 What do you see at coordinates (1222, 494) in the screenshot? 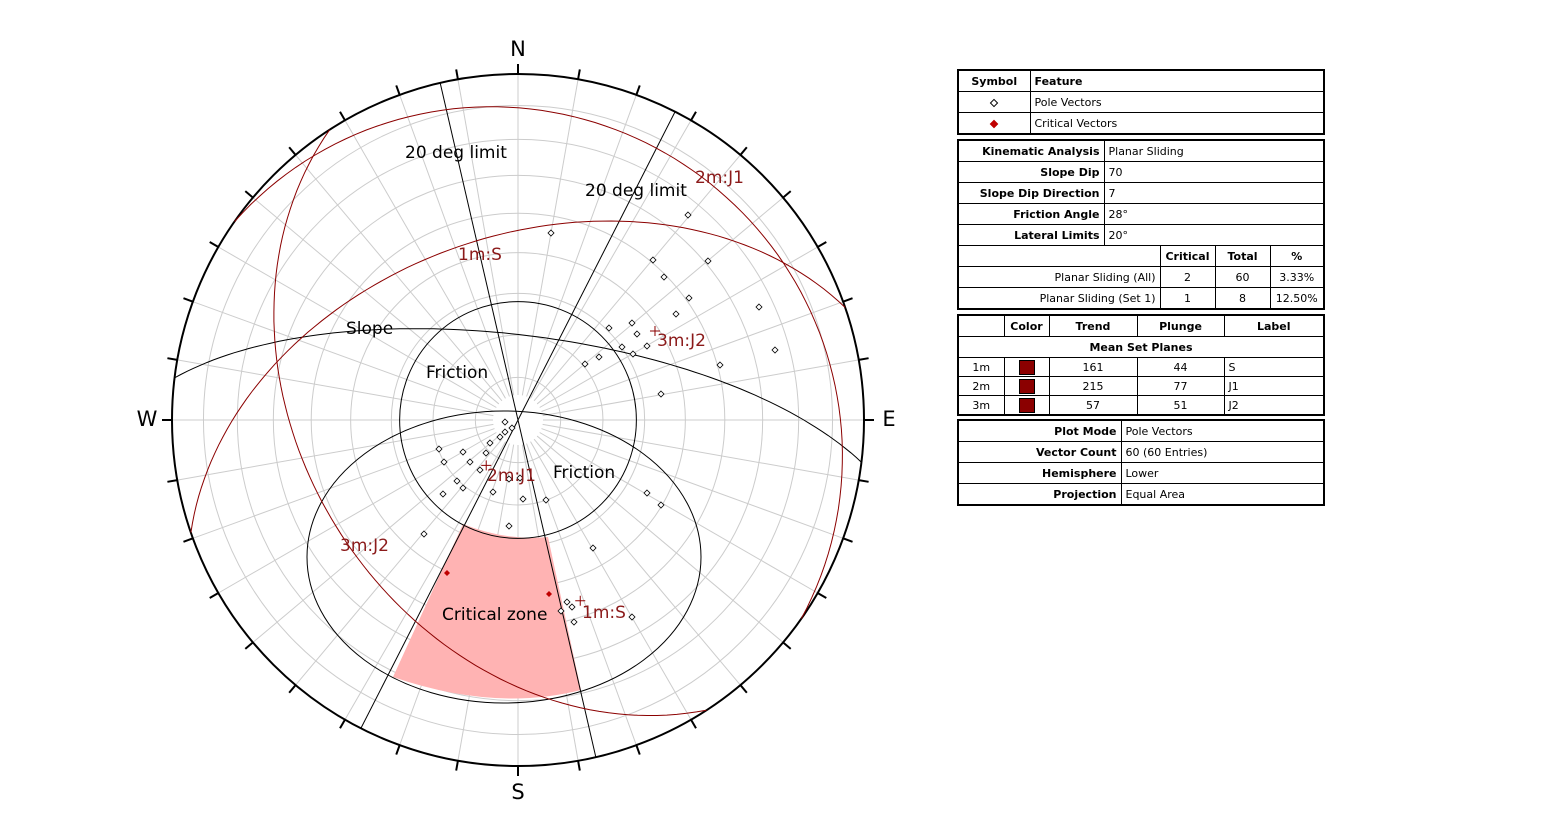
I see `table-cell: Equal Area` at bounding box center [1222, 494].